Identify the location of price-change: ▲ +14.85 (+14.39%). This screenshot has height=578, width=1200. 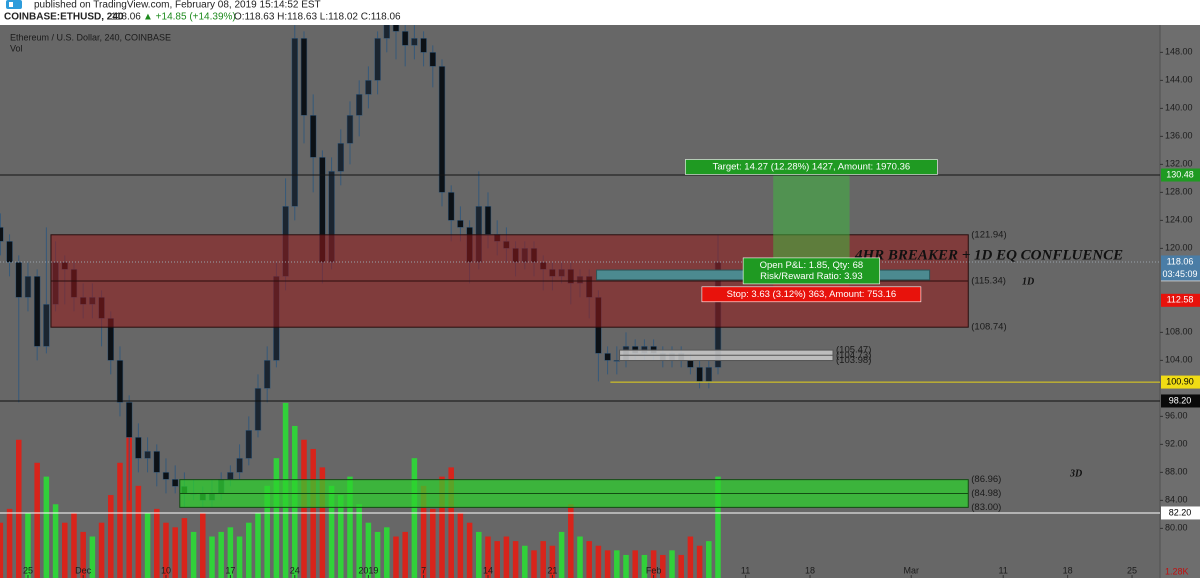
(189, 17).